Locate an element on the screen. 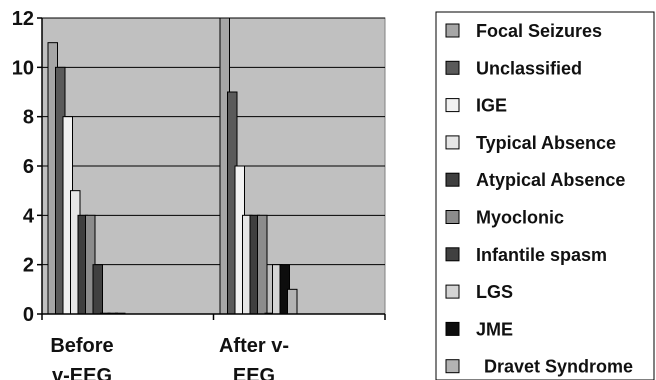 The width and height of the screenshot is (656, 380). x-category-label-line: After v- is located at coordinates (254, 346).